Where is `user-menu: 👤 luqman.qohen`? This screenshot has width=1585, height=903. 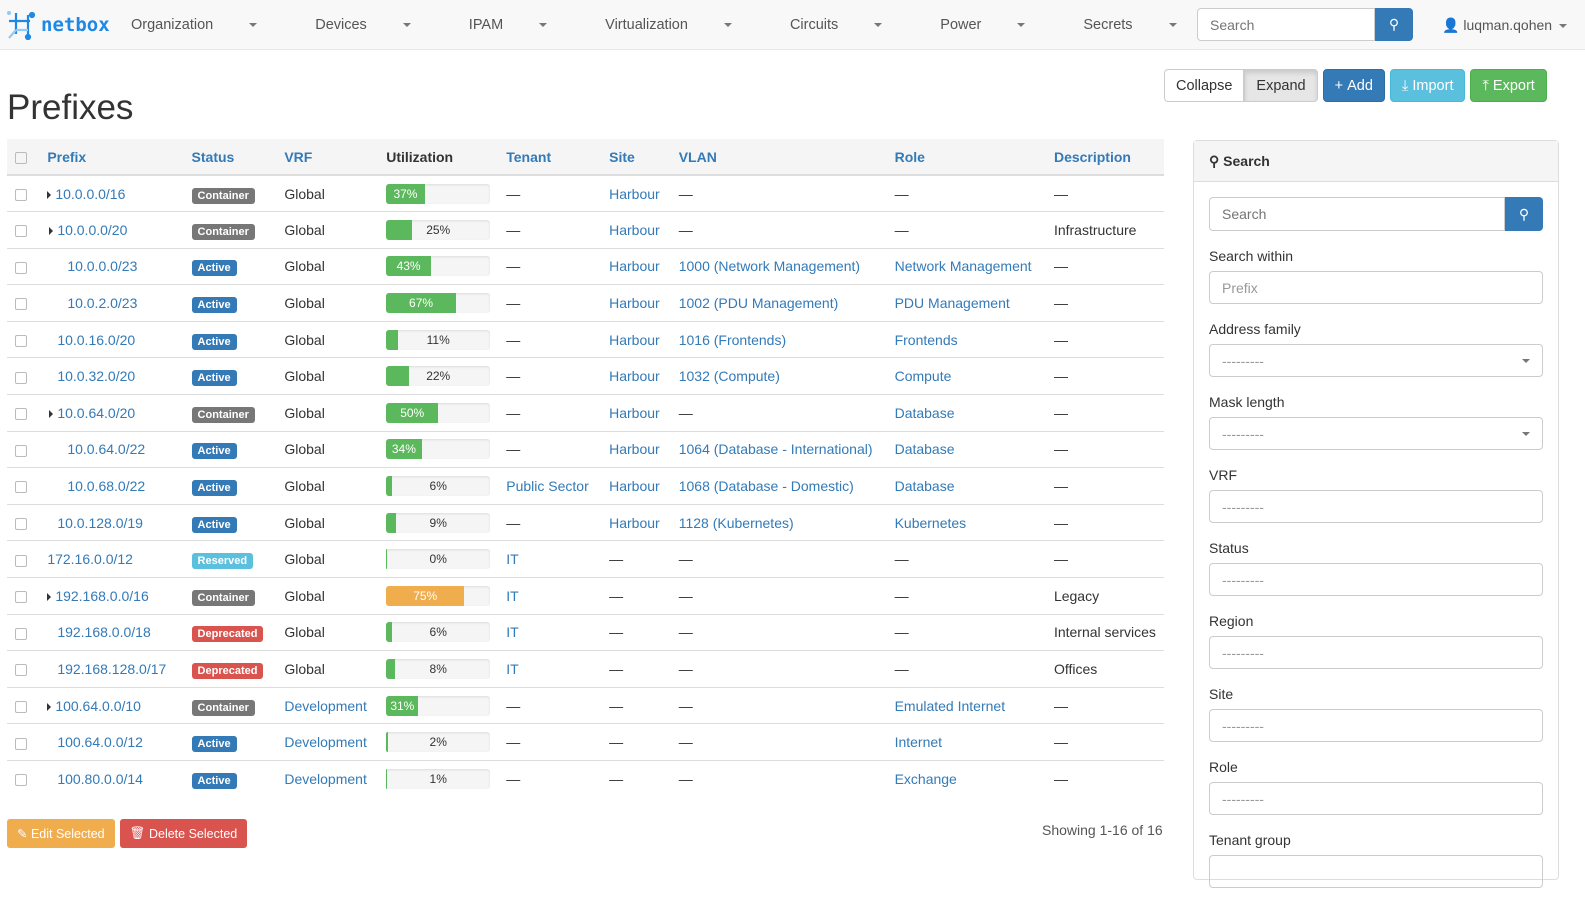 user-menu: 👤 luqman.qohen is located at coordinates (1505, 25).